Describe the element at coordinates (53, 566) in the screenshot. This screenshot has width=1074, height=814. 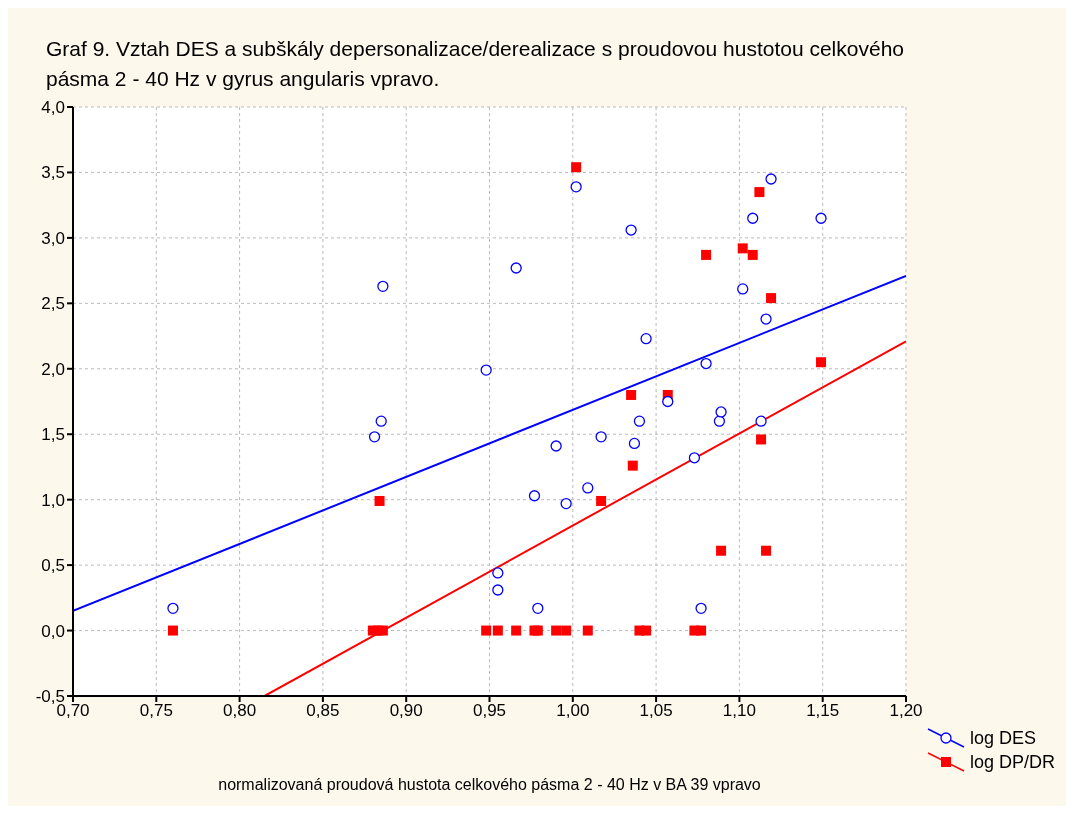
I see `y-tick-label: 0,5` at that location.